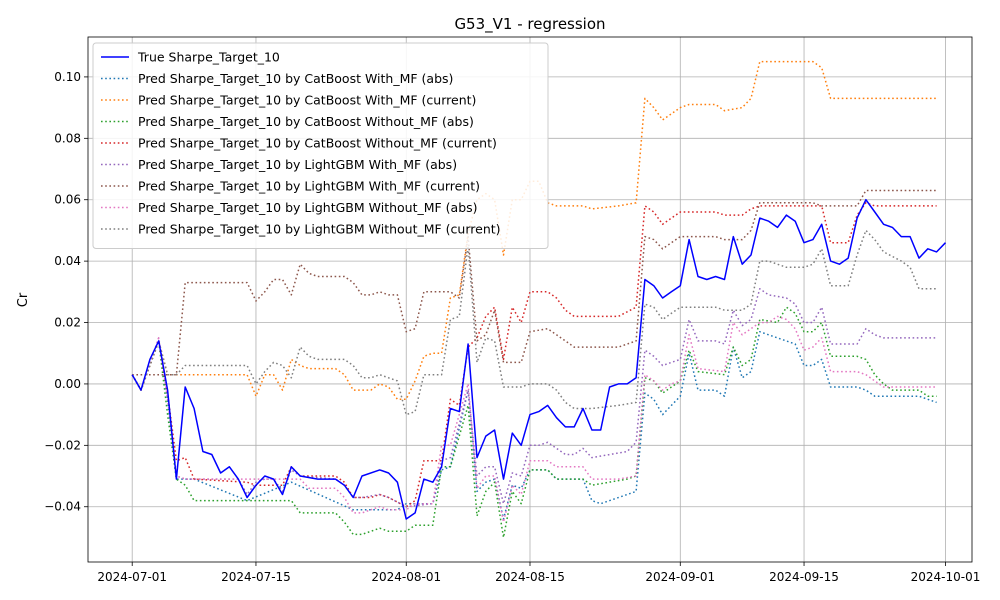 The width and height of the screenshot is (1000, 600). Describe the element at coordinates (680, 577) in the screenshot. I see `x-tick-label: 2024-09-01` at that location.